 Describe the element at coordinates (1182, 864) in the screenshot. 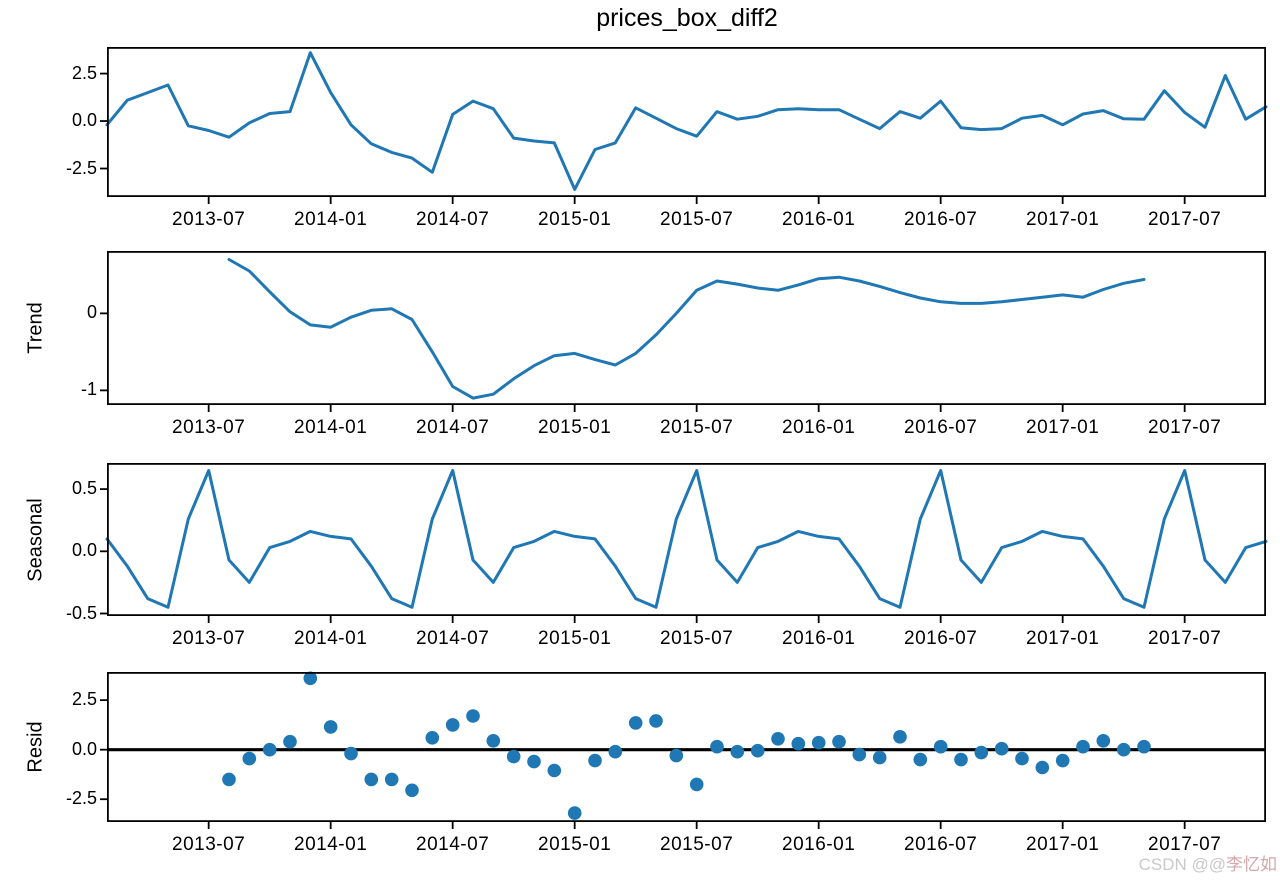

I see `watermark-prefix: CSDN @@` at that location.